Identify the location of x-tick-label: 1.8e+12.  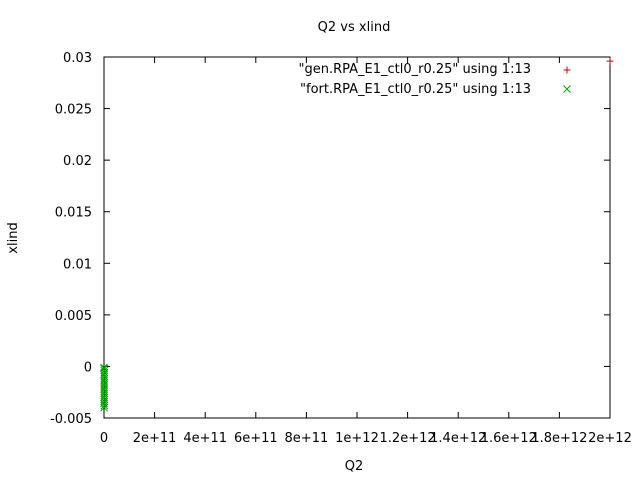
(559, 438).